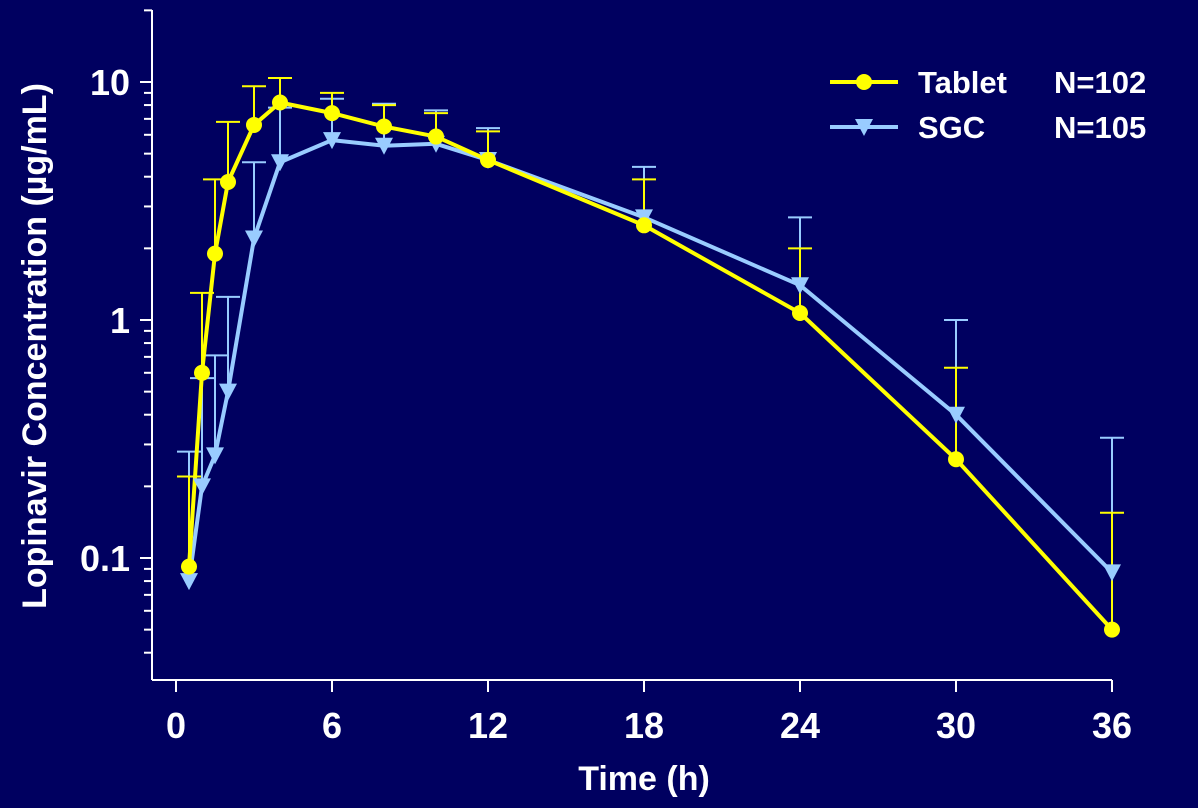 The width and height of the screenshot is (1198, 808). I want to click on legend-n: N=105, so click(1100, 127).